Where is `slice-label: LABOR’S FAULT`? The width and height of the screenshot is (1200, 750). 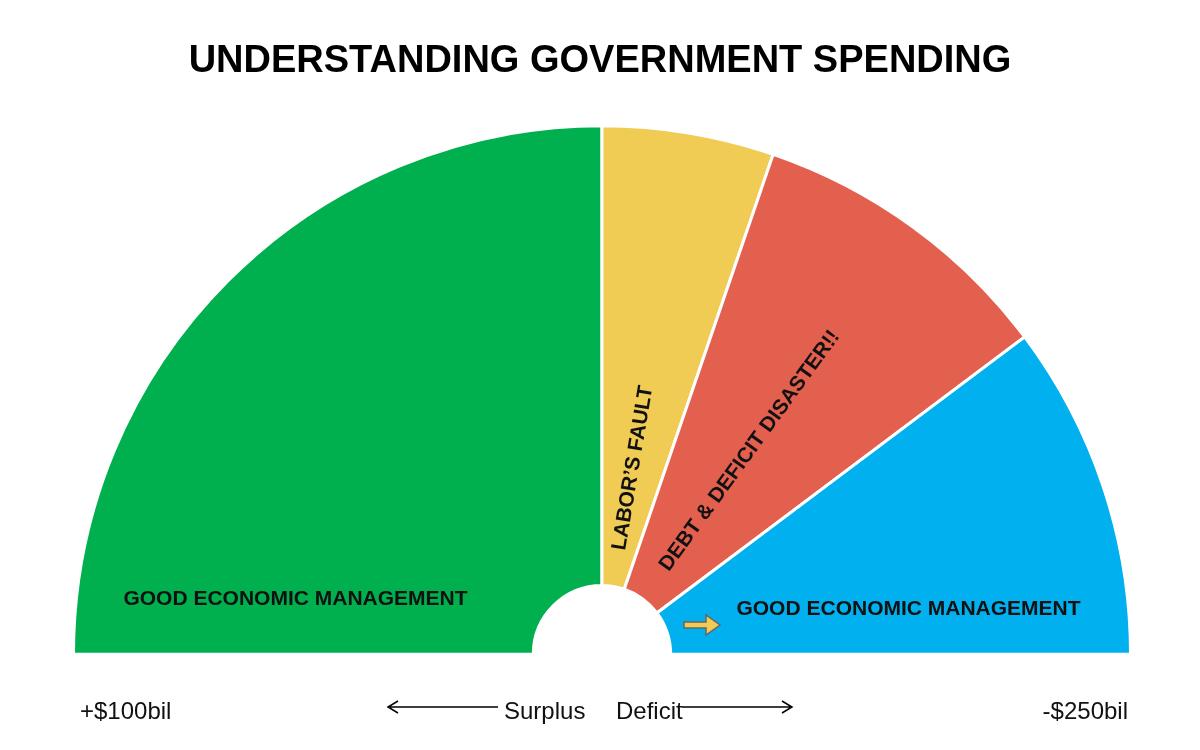 slice-label: LABOR’S FAULT is located at coordinates (631, 467).